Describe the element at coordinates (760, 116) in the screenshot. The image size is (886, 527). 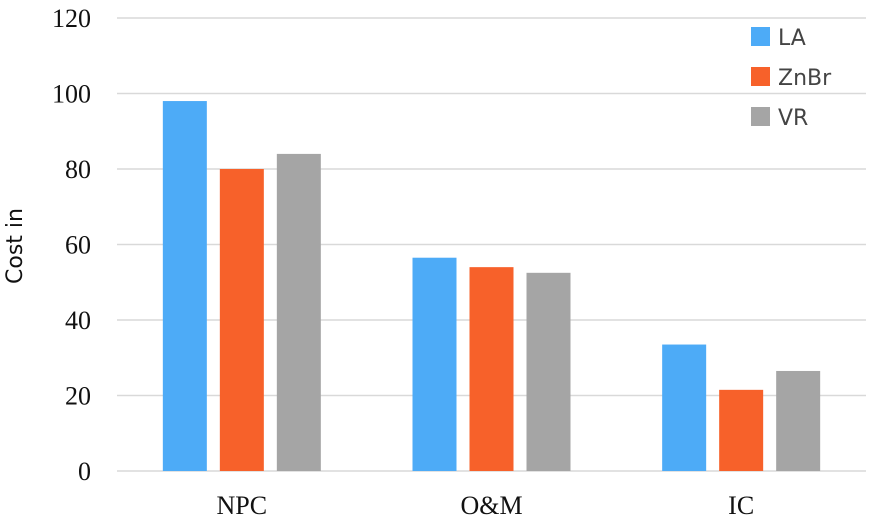
I see `legend-swatch-vr` at that location.